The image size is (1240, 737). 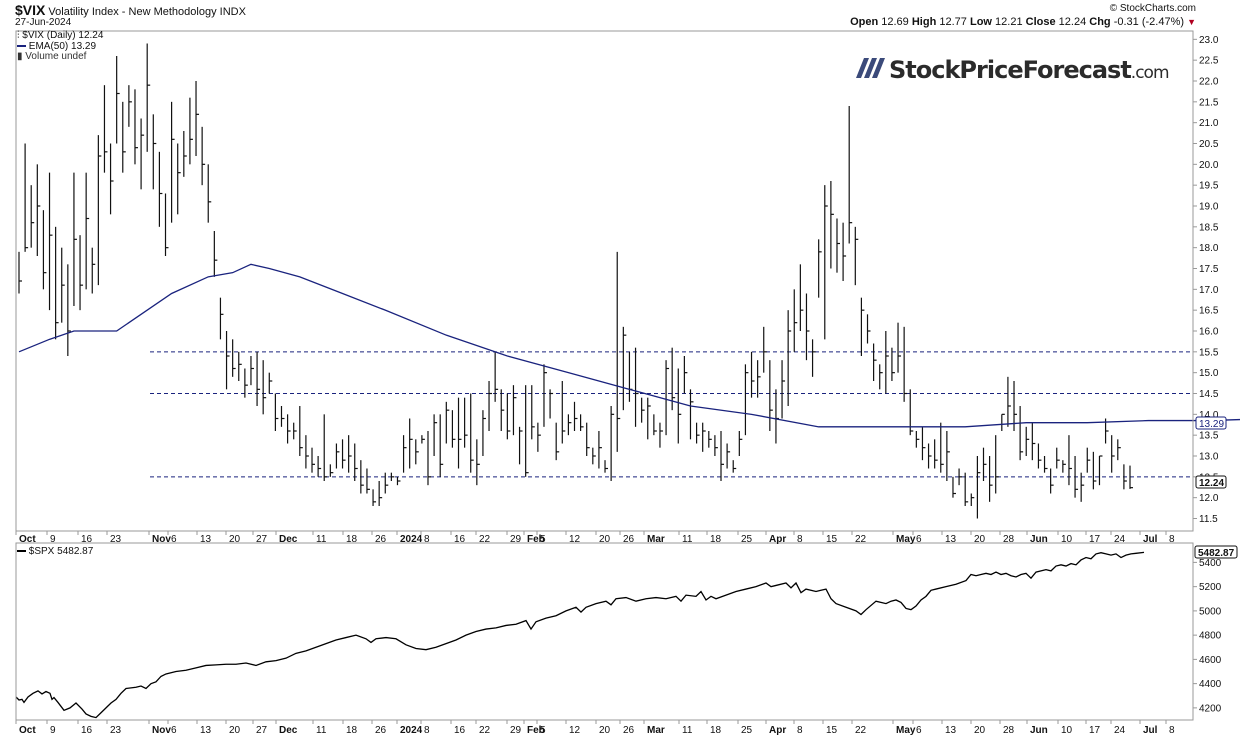 I want to click on volume-bars-icon: ▮, so click(x=20, y=56).